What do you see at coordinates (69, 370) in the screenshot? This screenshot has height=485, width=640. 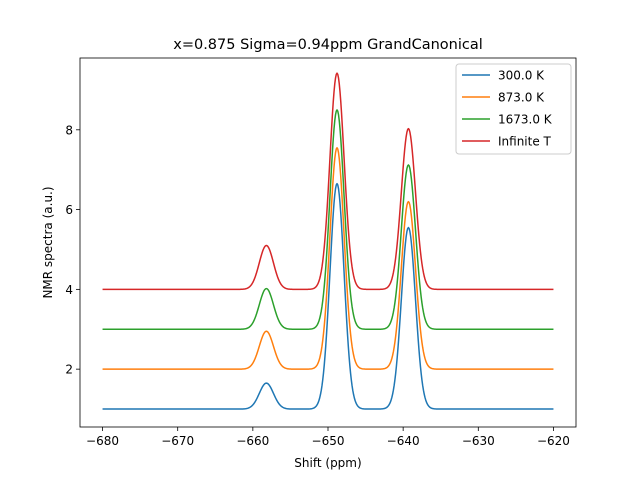 I see `y-tick-label: 2` at bounding box center [69, 370].